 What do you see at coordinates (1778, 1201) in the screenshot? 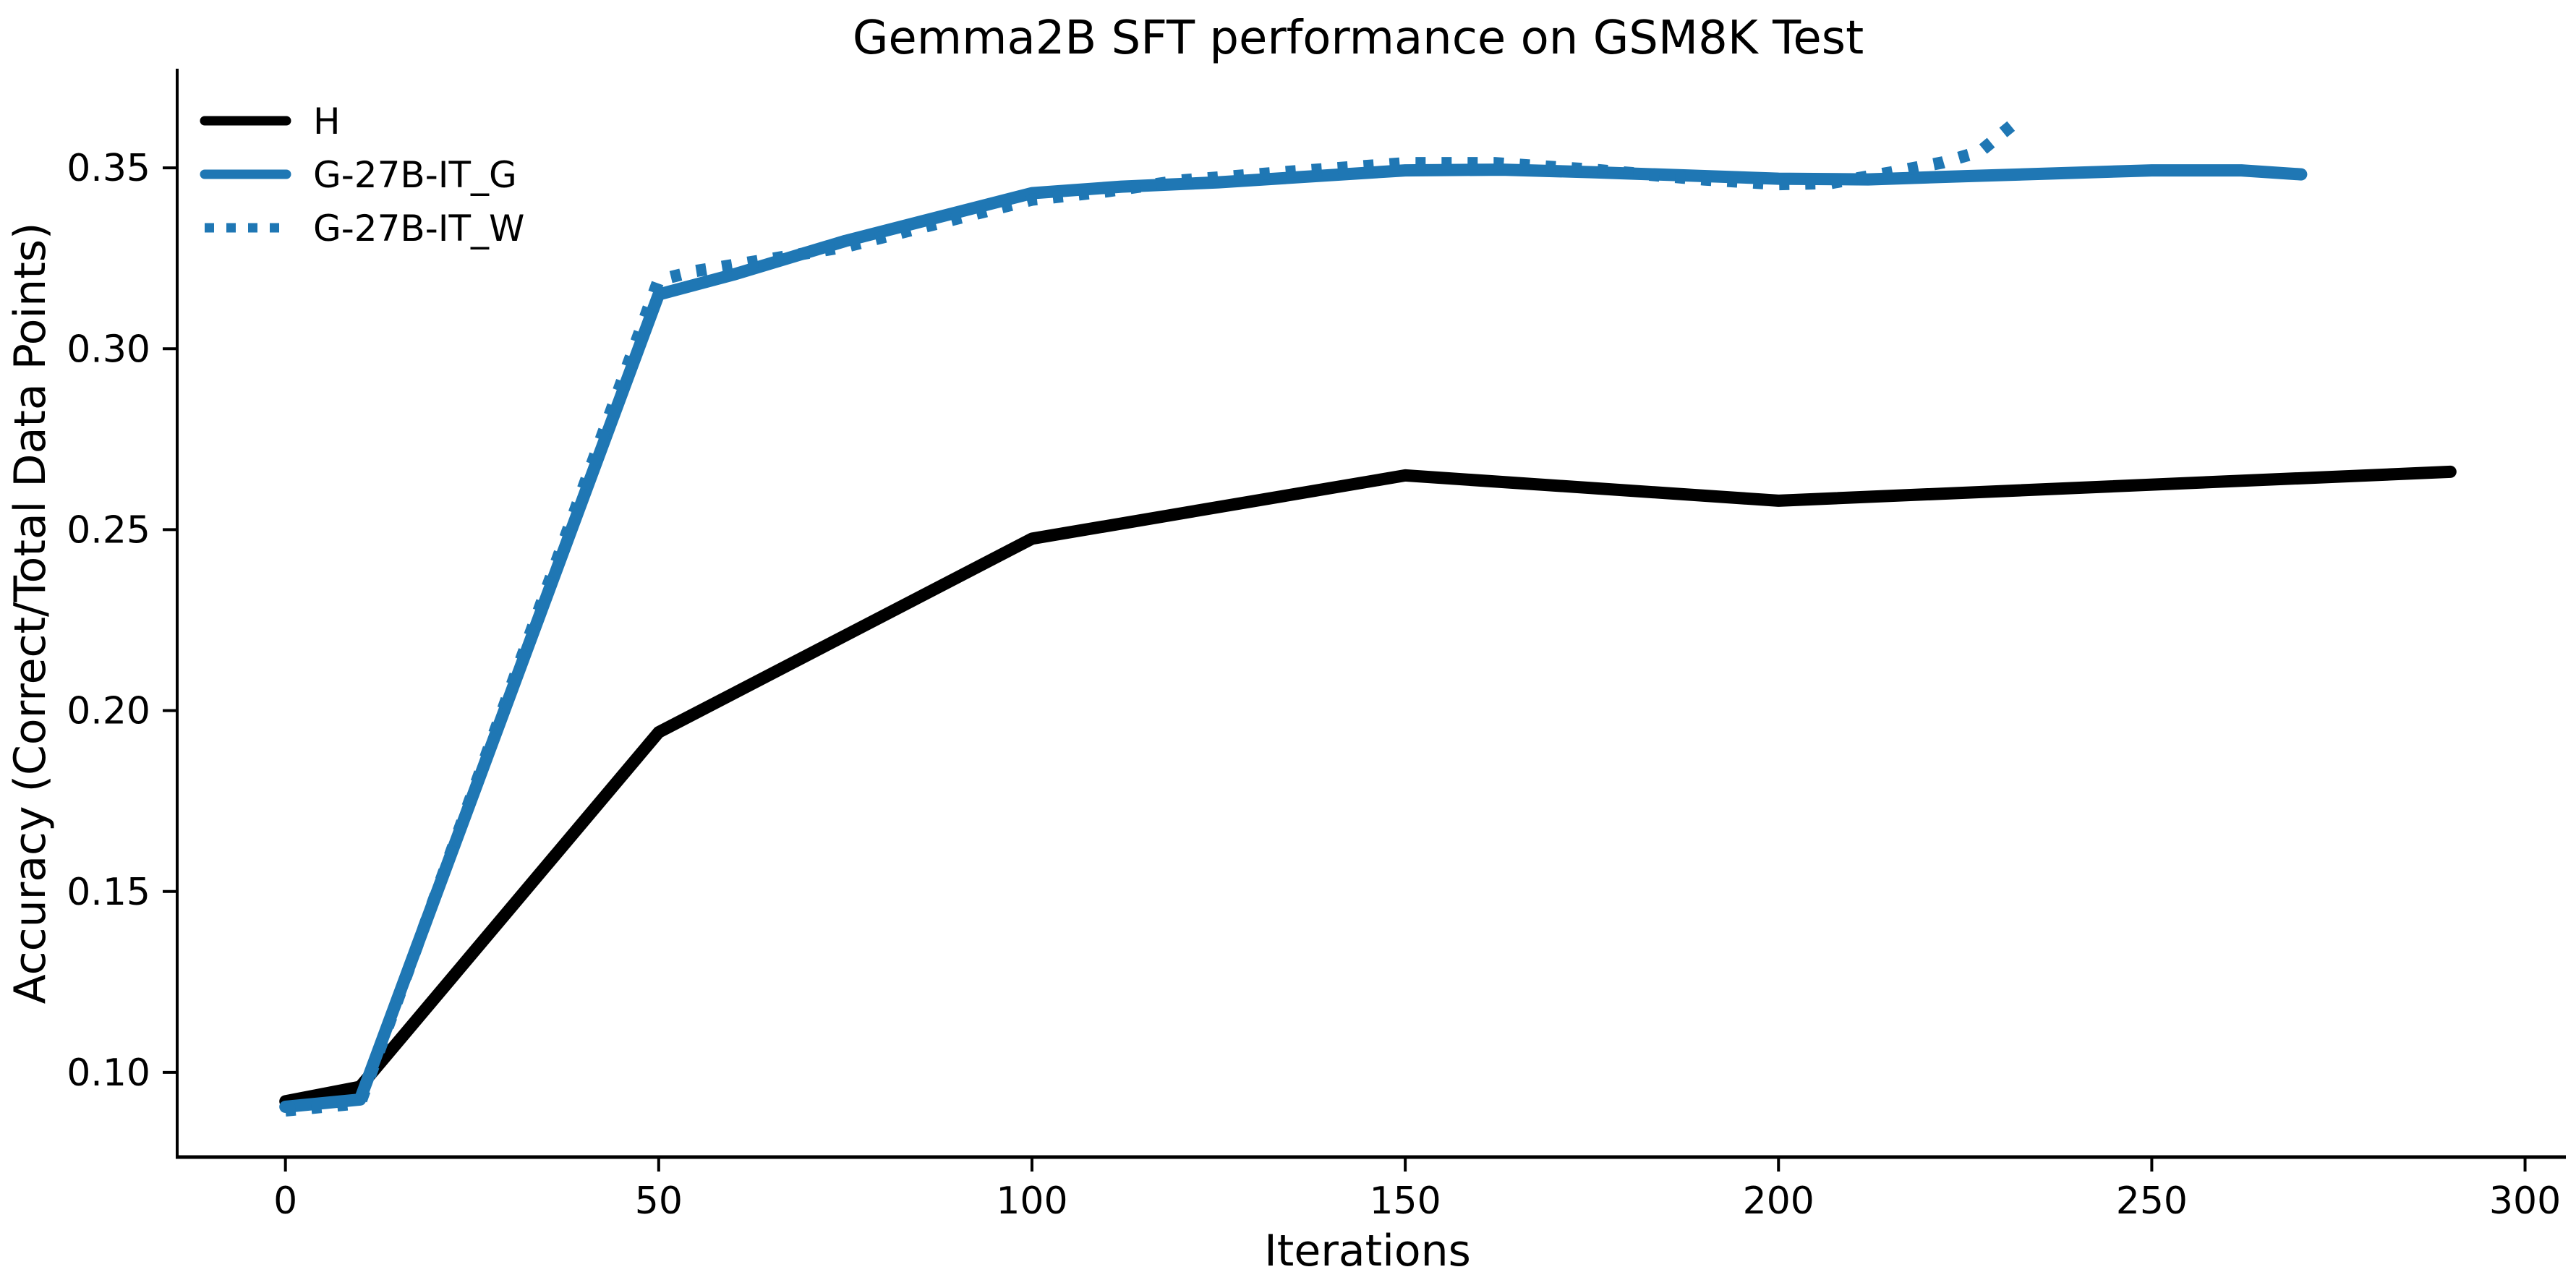
I see `x-tick-label: 200` at bounding box center [1778, 1201].